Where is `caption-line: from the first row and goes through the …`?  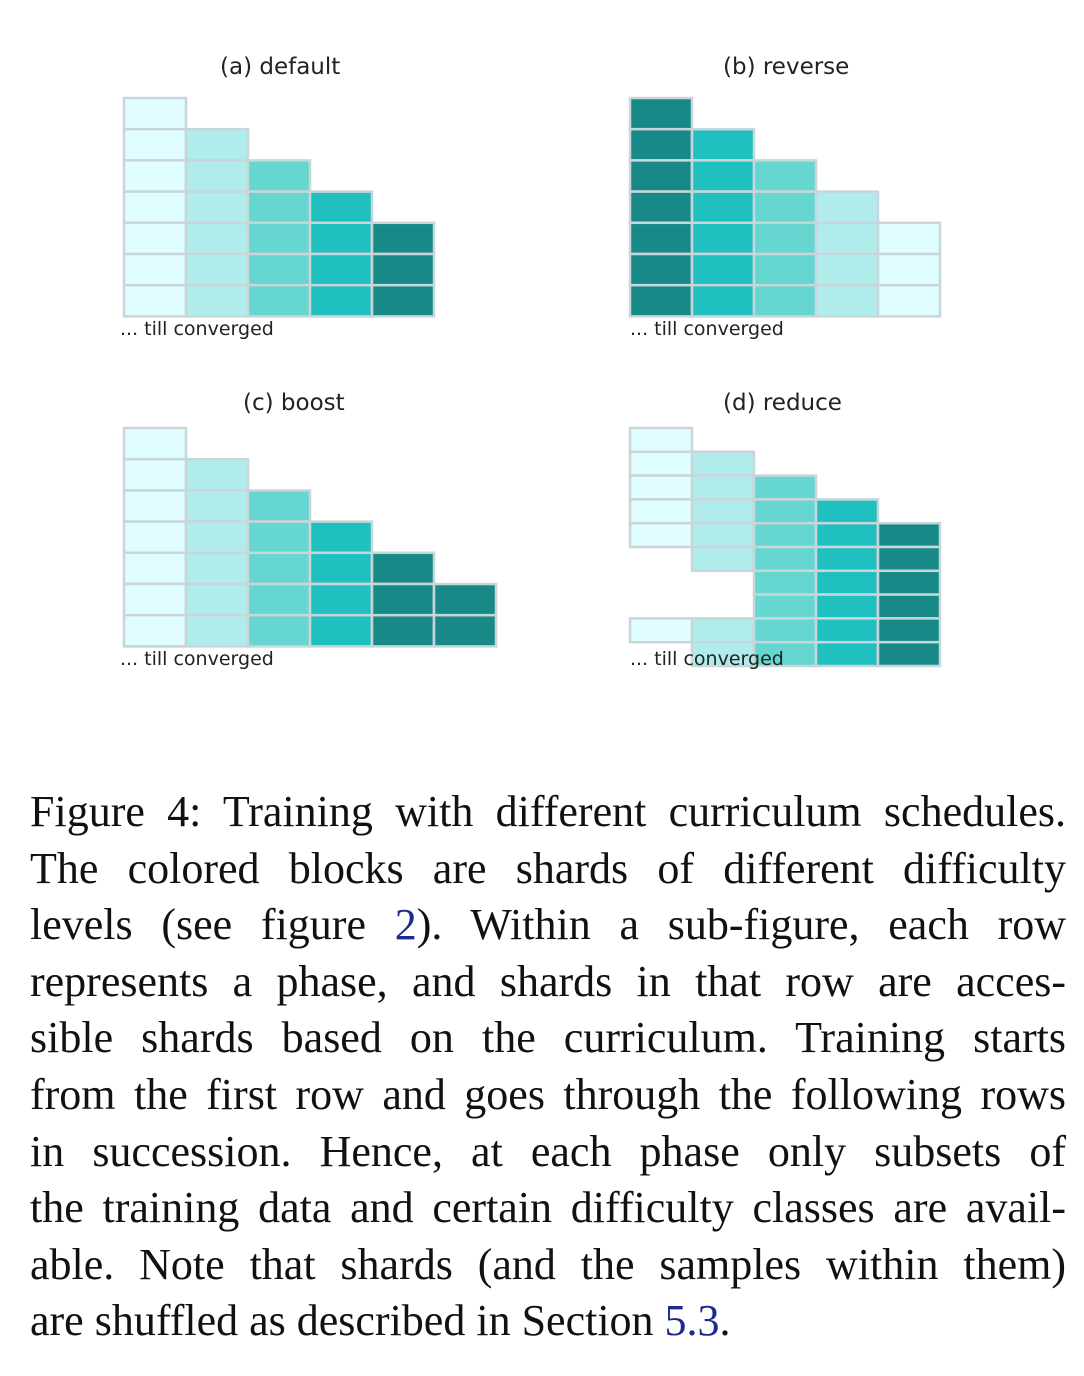 caption-line: from the first row and goes through the … is located at coordinates (548, 1095).